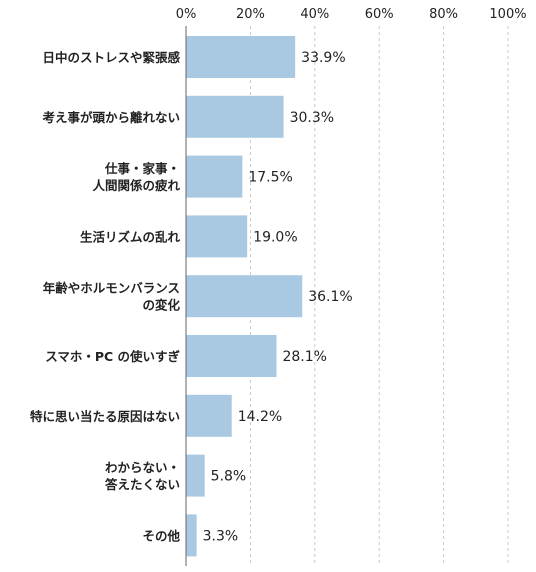 This screenshot has width=536, height=572. I want to click on x-tick-label: 40%, so click(314, 14).